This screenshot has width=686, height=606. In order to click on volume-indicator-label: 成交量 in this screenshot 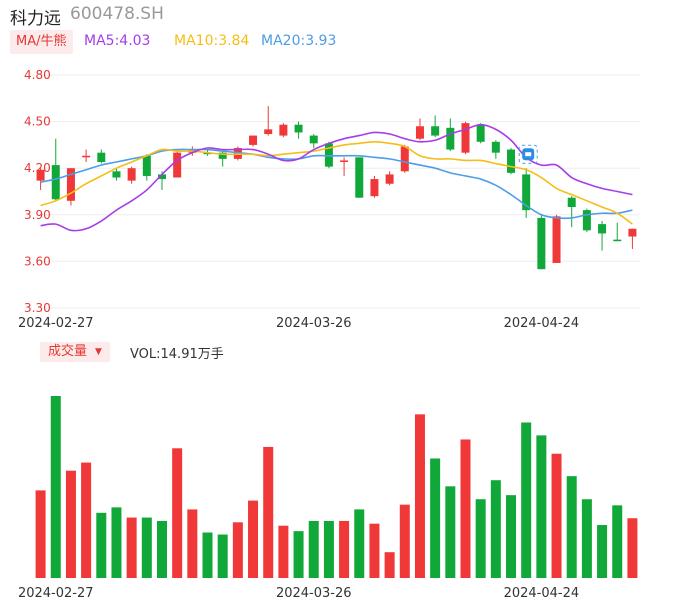, I will do `click(68, 351)`.